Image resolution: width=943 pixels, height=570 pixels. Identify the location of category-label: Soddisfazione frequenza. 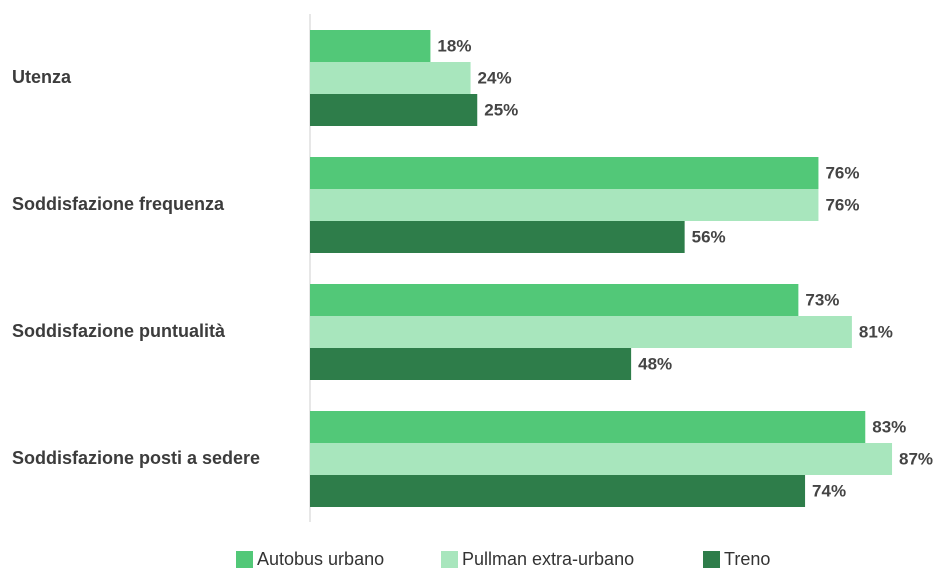
(118, 204).